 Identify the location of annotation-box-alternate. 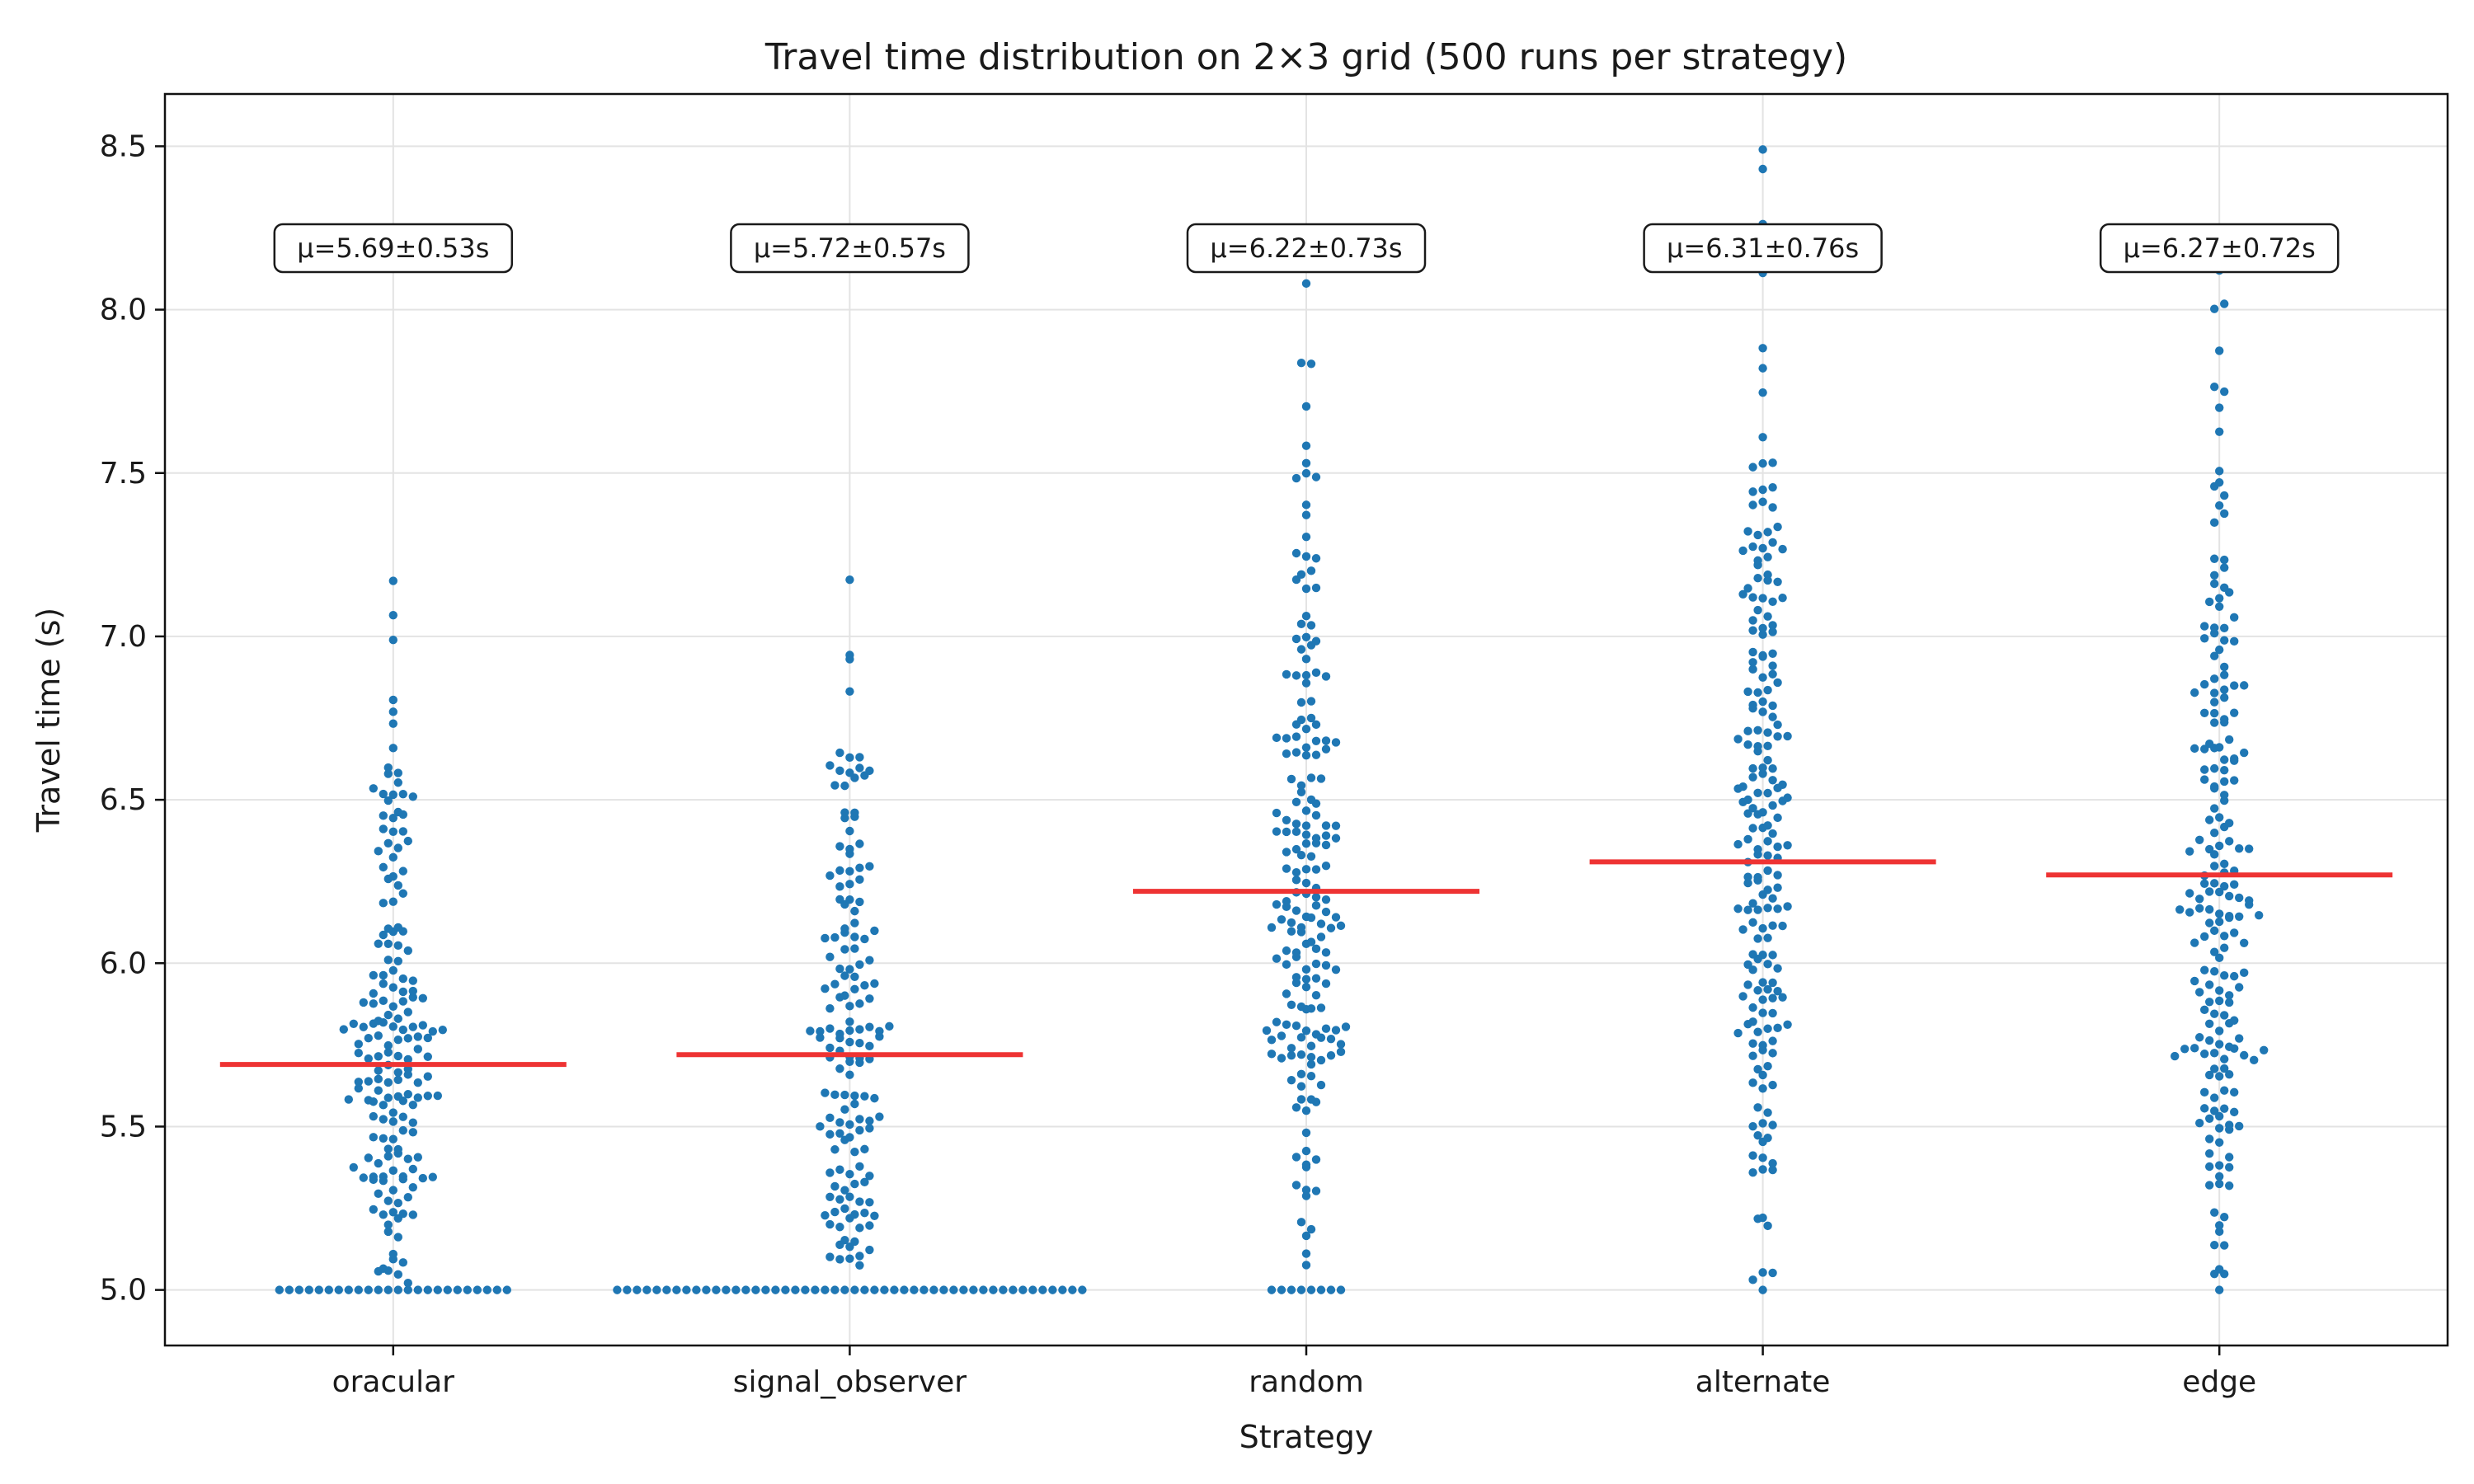
(1763, 249).